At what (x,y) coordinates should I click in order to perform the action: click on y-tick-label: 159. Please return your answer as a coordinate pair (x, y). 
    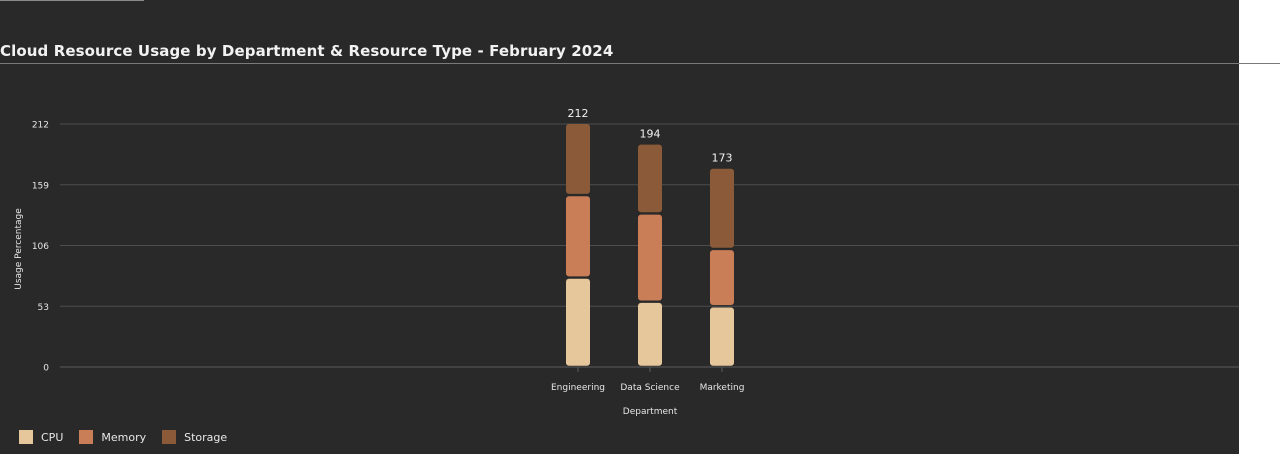
    Looking at the image, I should click on (40, 186).